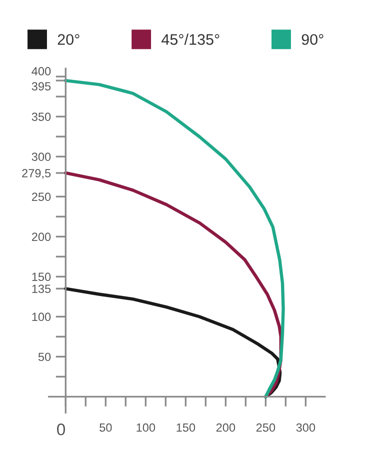 Image resolution: width=373 pixels, height=454 pixels. What do you see at coordinates (41, 317) in the screenshot?
I see `y-tick-label: 100` at bounding box center [41, 317].